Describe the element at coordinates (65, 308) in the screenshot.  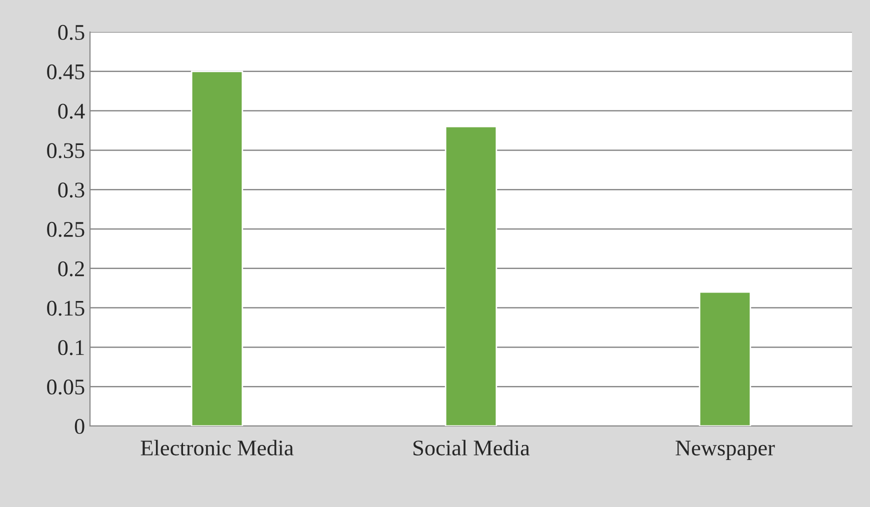
I see `y-tick-label: 0.15` at that location.